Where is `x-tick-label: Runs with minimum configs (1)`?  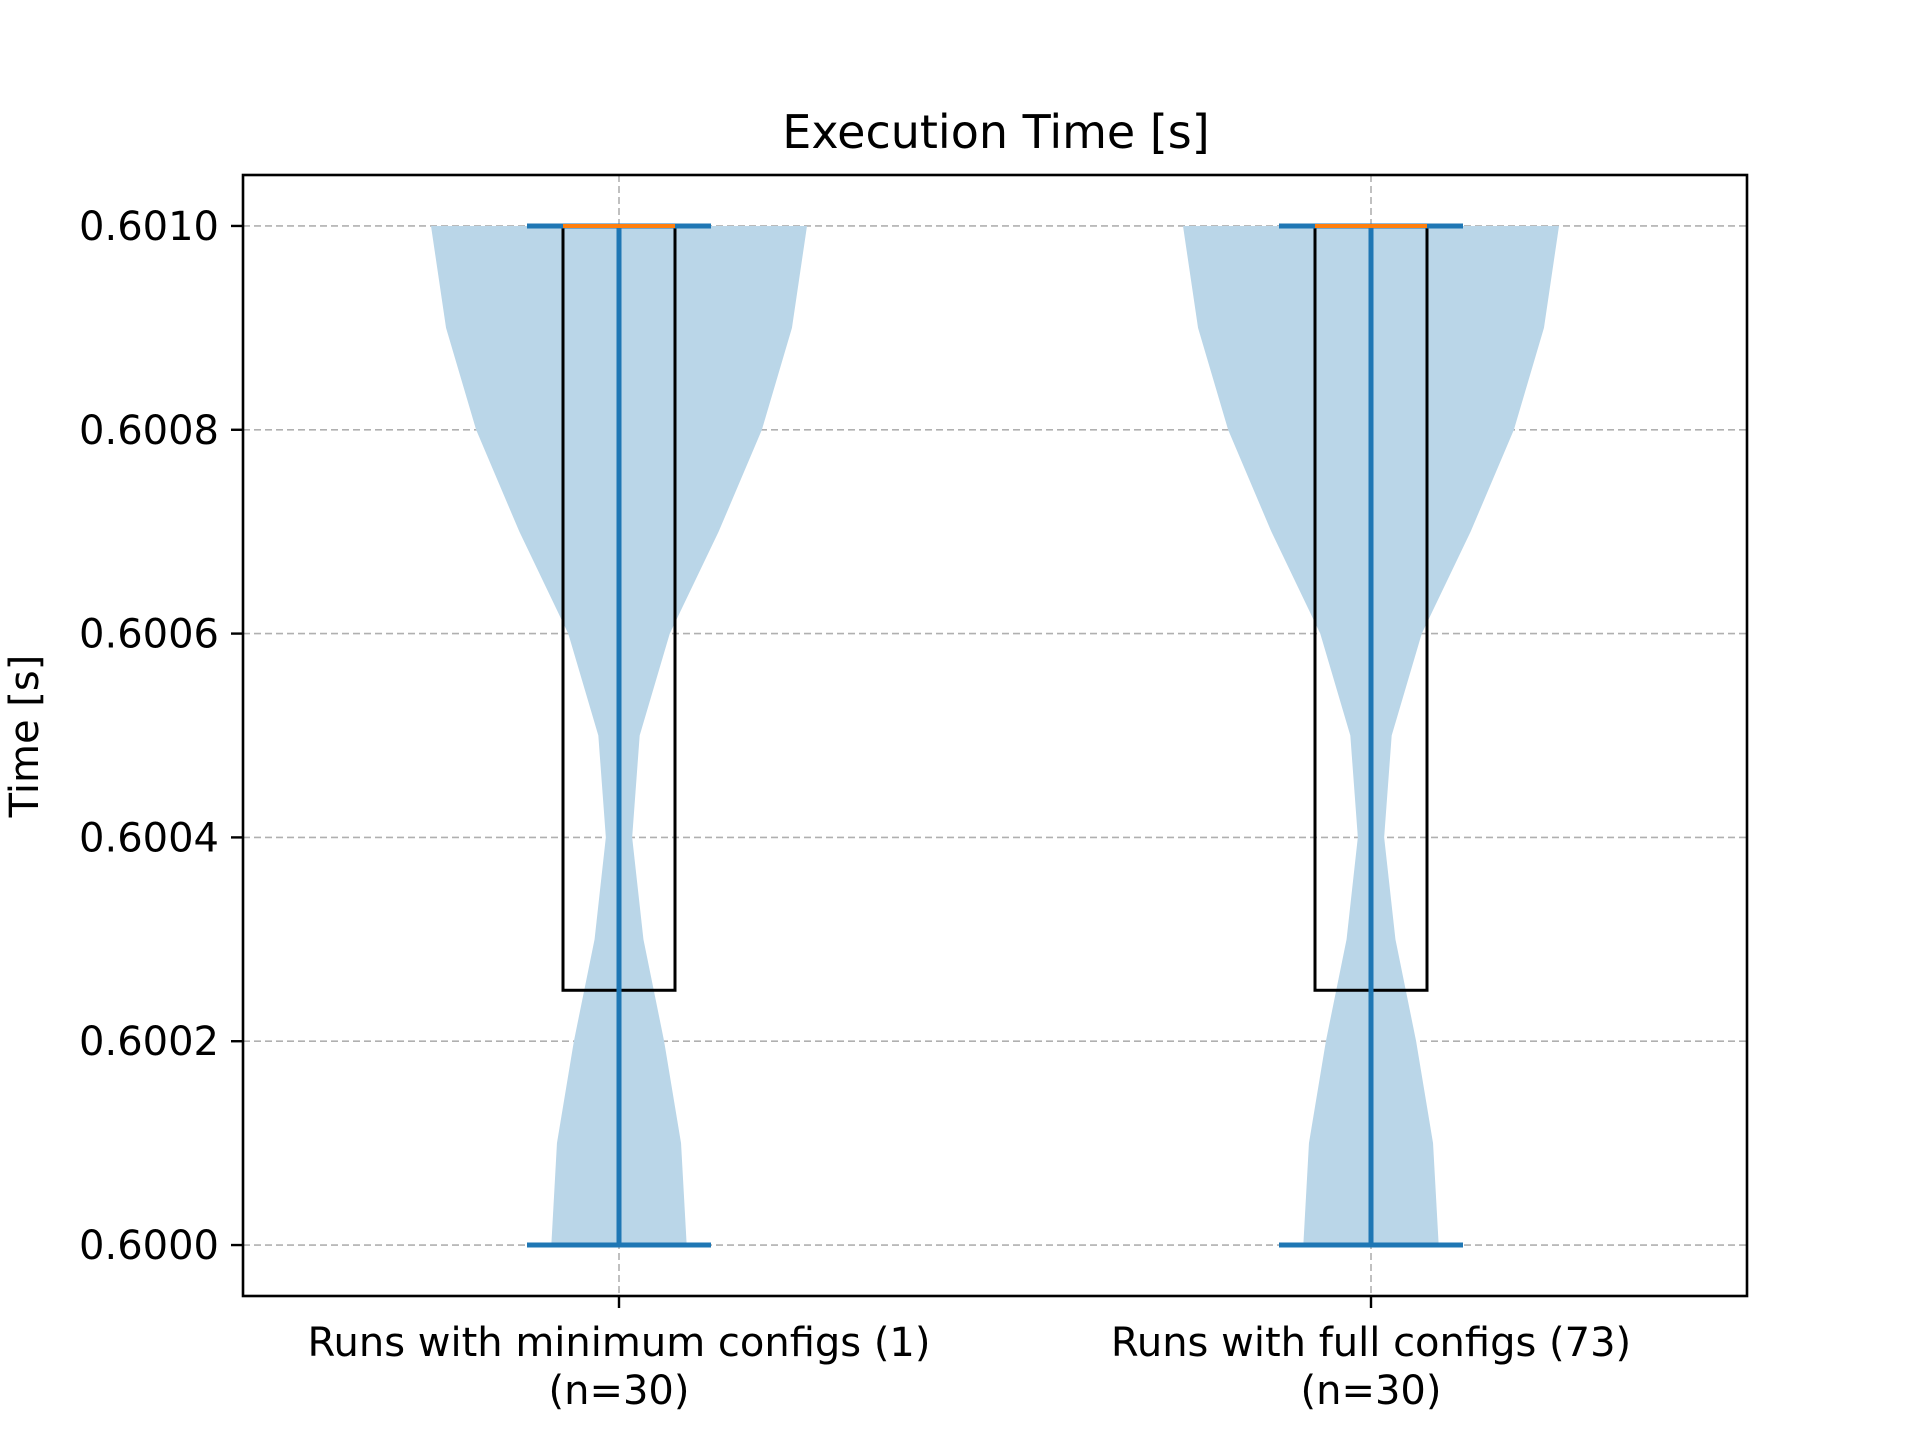 x-tick-label: Runs with minimum configs (1) is located at coordinates (619, 1343).